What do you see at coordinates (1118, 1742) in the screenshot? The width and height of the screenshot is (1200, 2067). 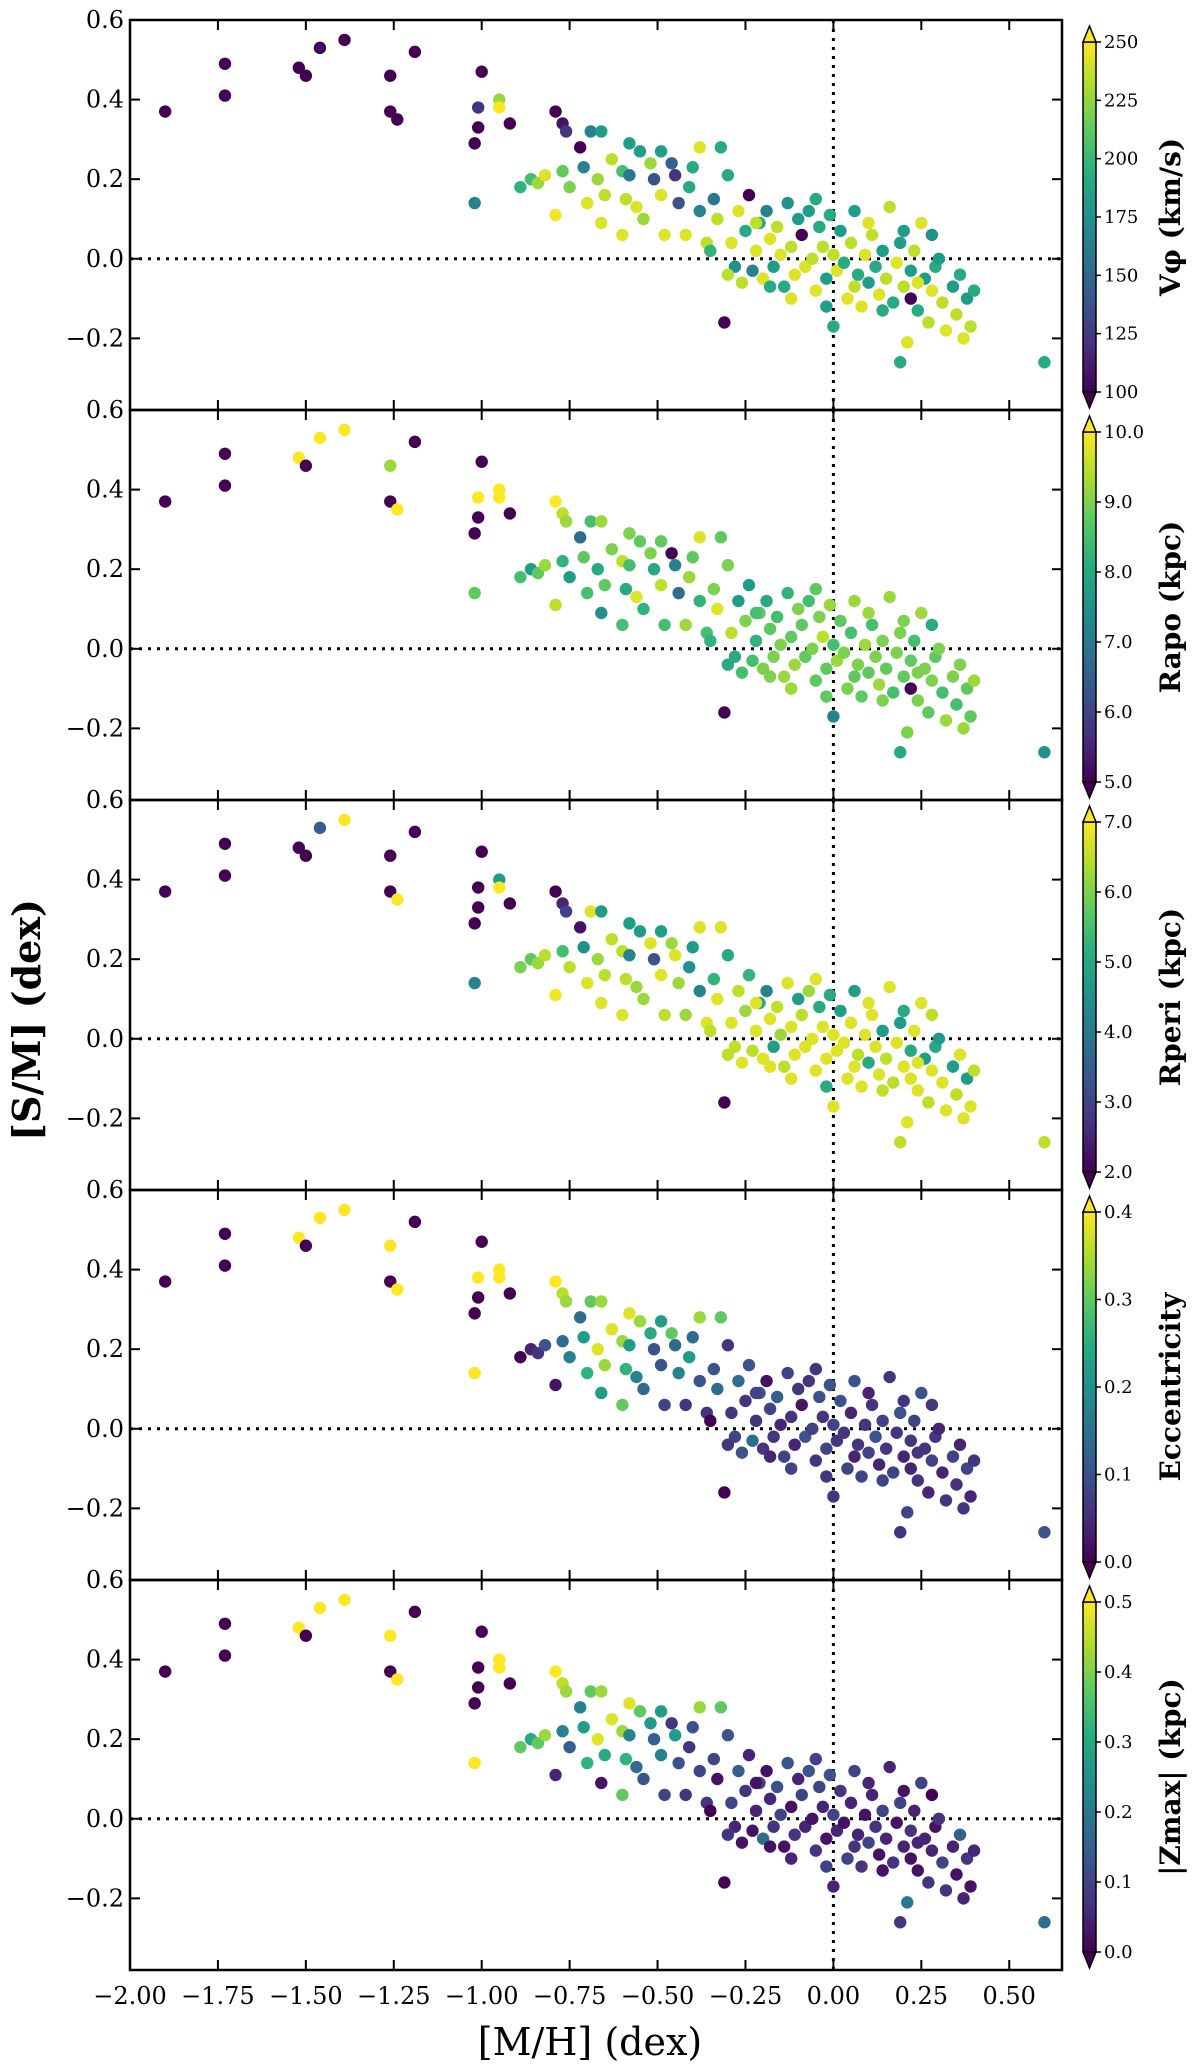 I see `colorbar-tick-label: 0.3` at bounding box center [1118, 1742].